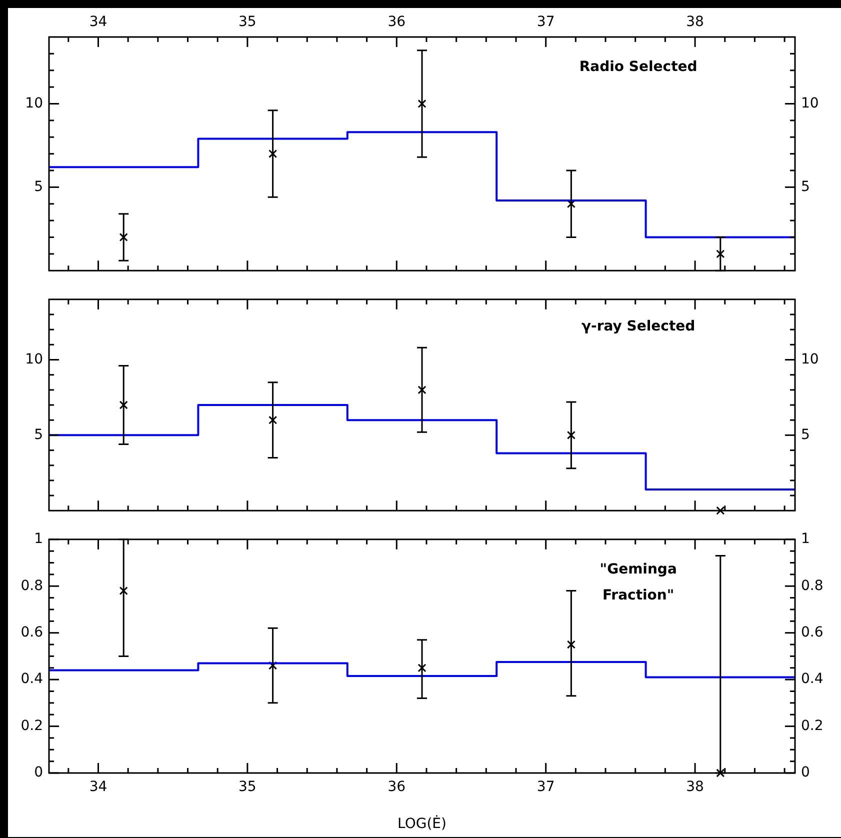  Describe the element at coordinates (805, 539) in the screenshot. I see `y2-tick-label: 1` at that location.